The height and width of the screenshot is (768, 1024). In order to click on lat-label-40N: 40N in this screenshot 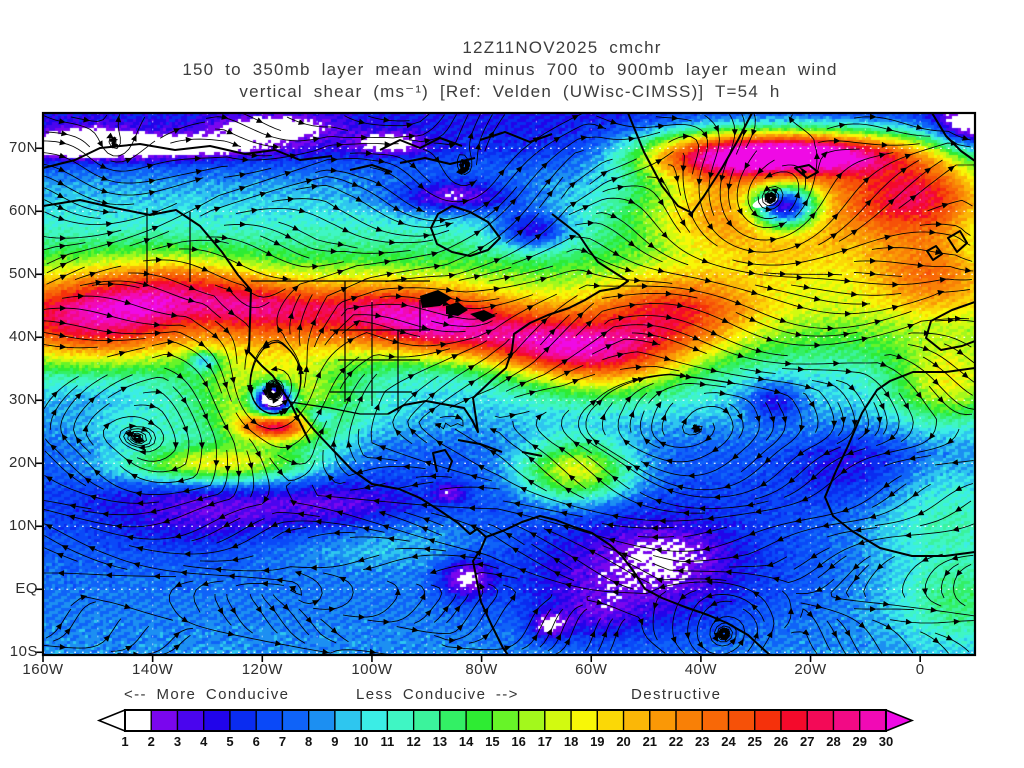, I will do `click(23, 337)`.